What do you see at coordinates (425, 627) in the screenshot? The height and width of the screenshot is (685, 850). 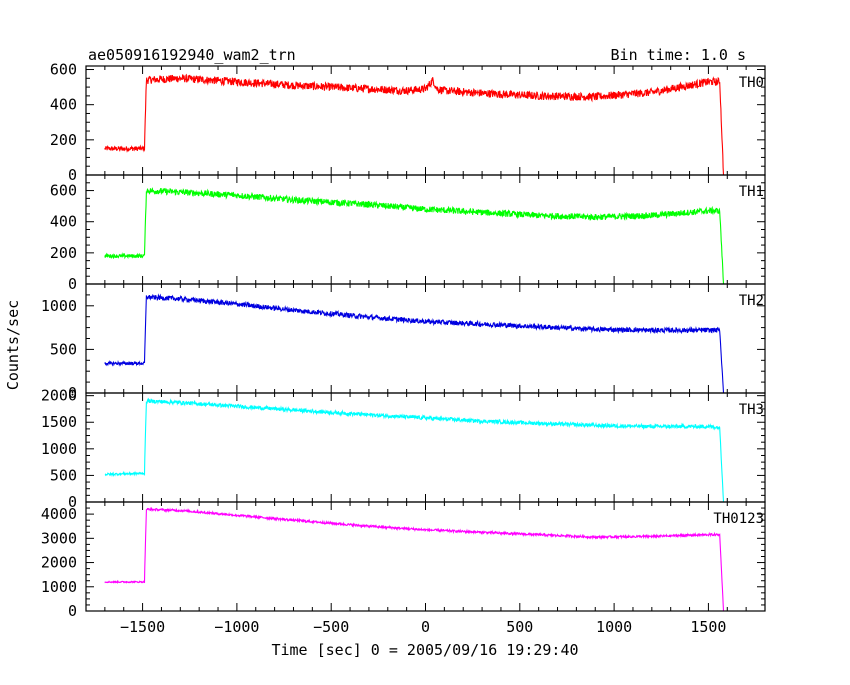 I see `x-tick-label: 0` at bounding box center [425, 627].